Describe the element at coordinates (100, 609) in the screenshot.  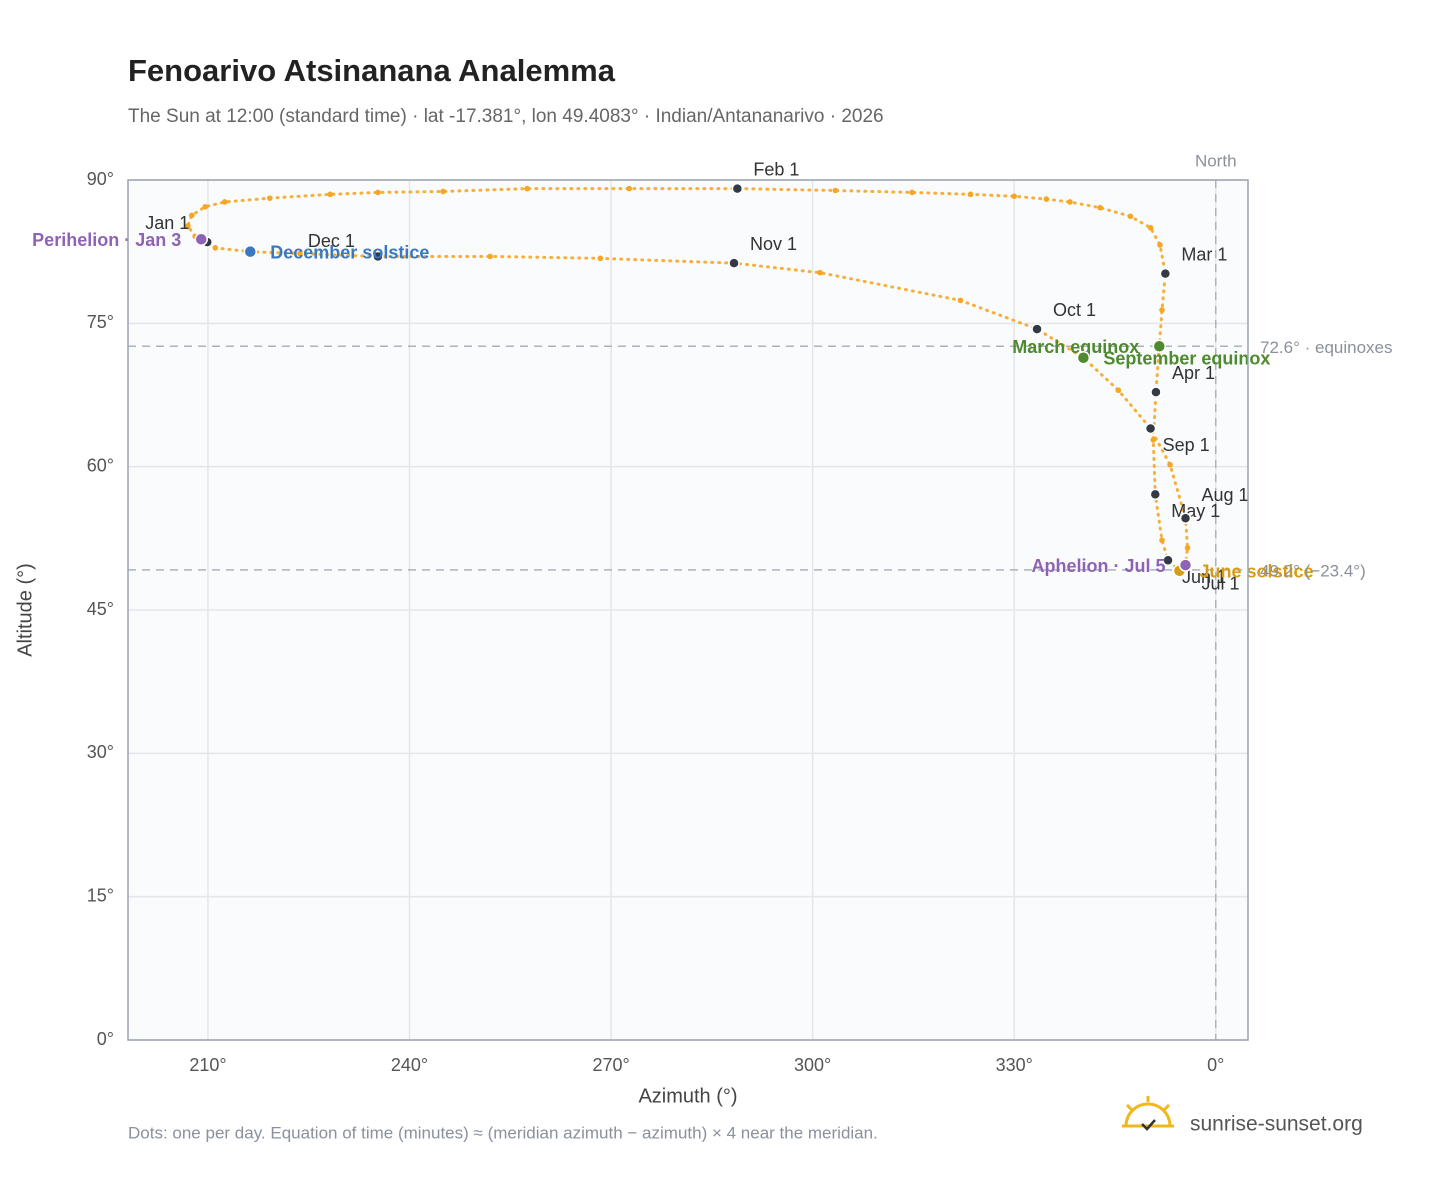
I see `y-tick-label: 45°` at that location.